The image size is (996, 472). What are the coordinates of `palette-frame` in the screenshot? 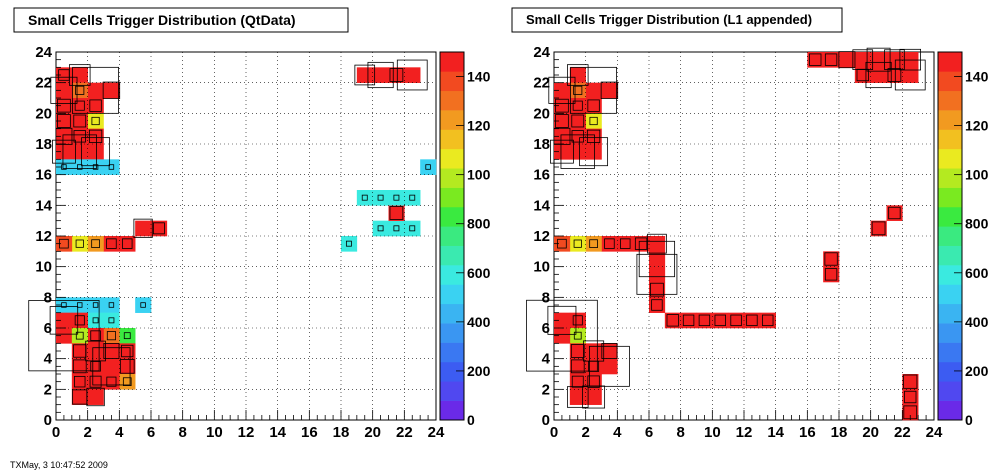 It's located at (452, 236).